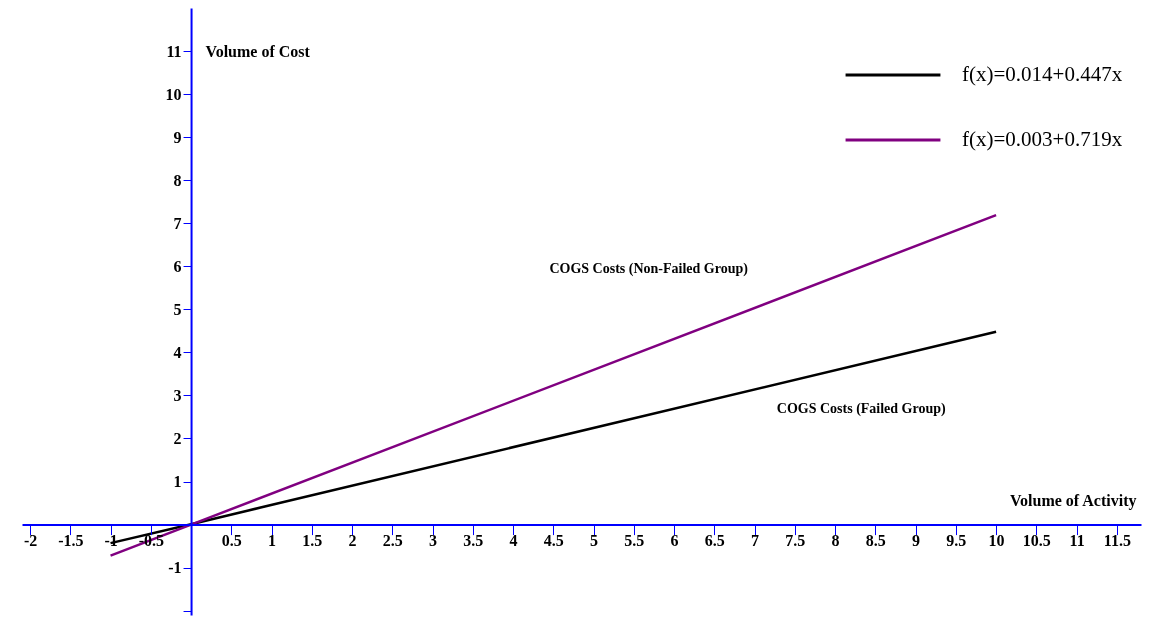 This screenshot has height=641, width=1168. Describe the element at coordinates (1042, 139) in the screenshot. I see `legend-label: f(x)=0.003+0.719x` at that location.